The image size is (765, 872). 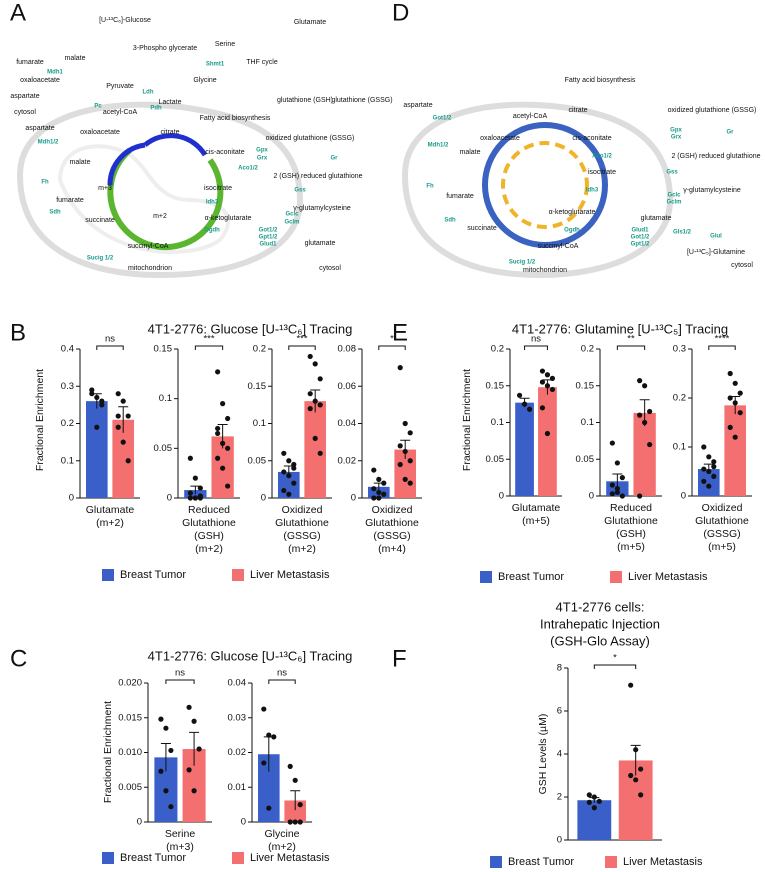 What do you see at coordinates (541, 862) in the screenshot?
I see `legend-label: Breast Tumor` at bounding box center [541, 862].